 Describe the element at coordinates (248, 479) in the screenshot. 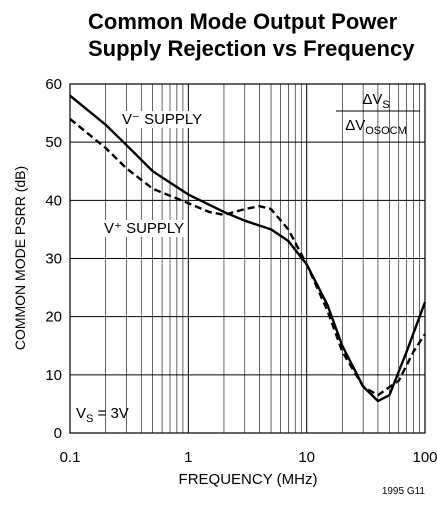

I see `x-axis-label: FREQUENCY (MHz)` at that location.